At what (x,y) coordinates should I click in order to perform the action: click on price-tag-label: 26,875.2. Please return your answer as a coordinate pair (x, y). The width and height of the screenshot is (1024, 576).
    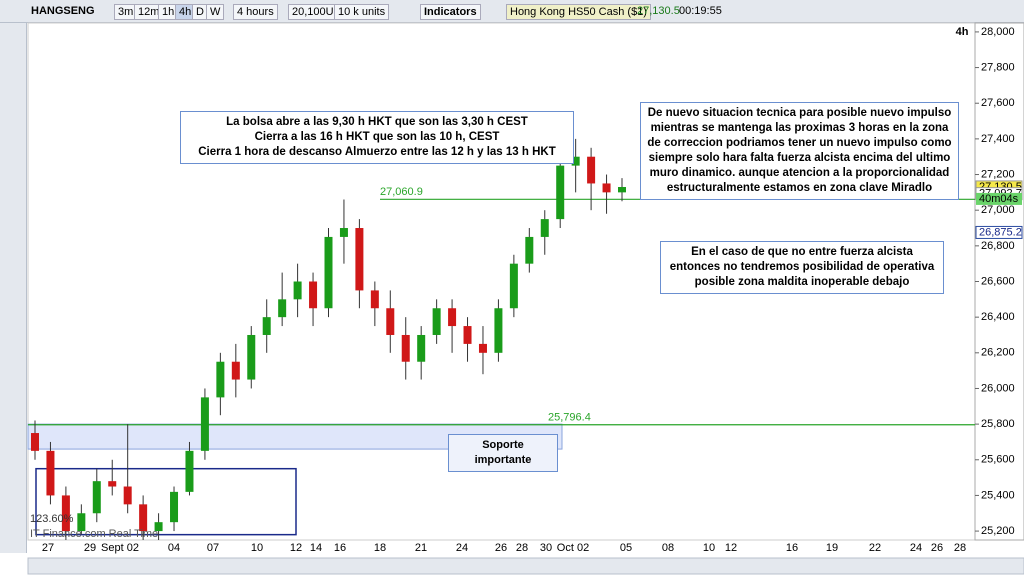
    Looking at the image, I should click on (1000, 232).